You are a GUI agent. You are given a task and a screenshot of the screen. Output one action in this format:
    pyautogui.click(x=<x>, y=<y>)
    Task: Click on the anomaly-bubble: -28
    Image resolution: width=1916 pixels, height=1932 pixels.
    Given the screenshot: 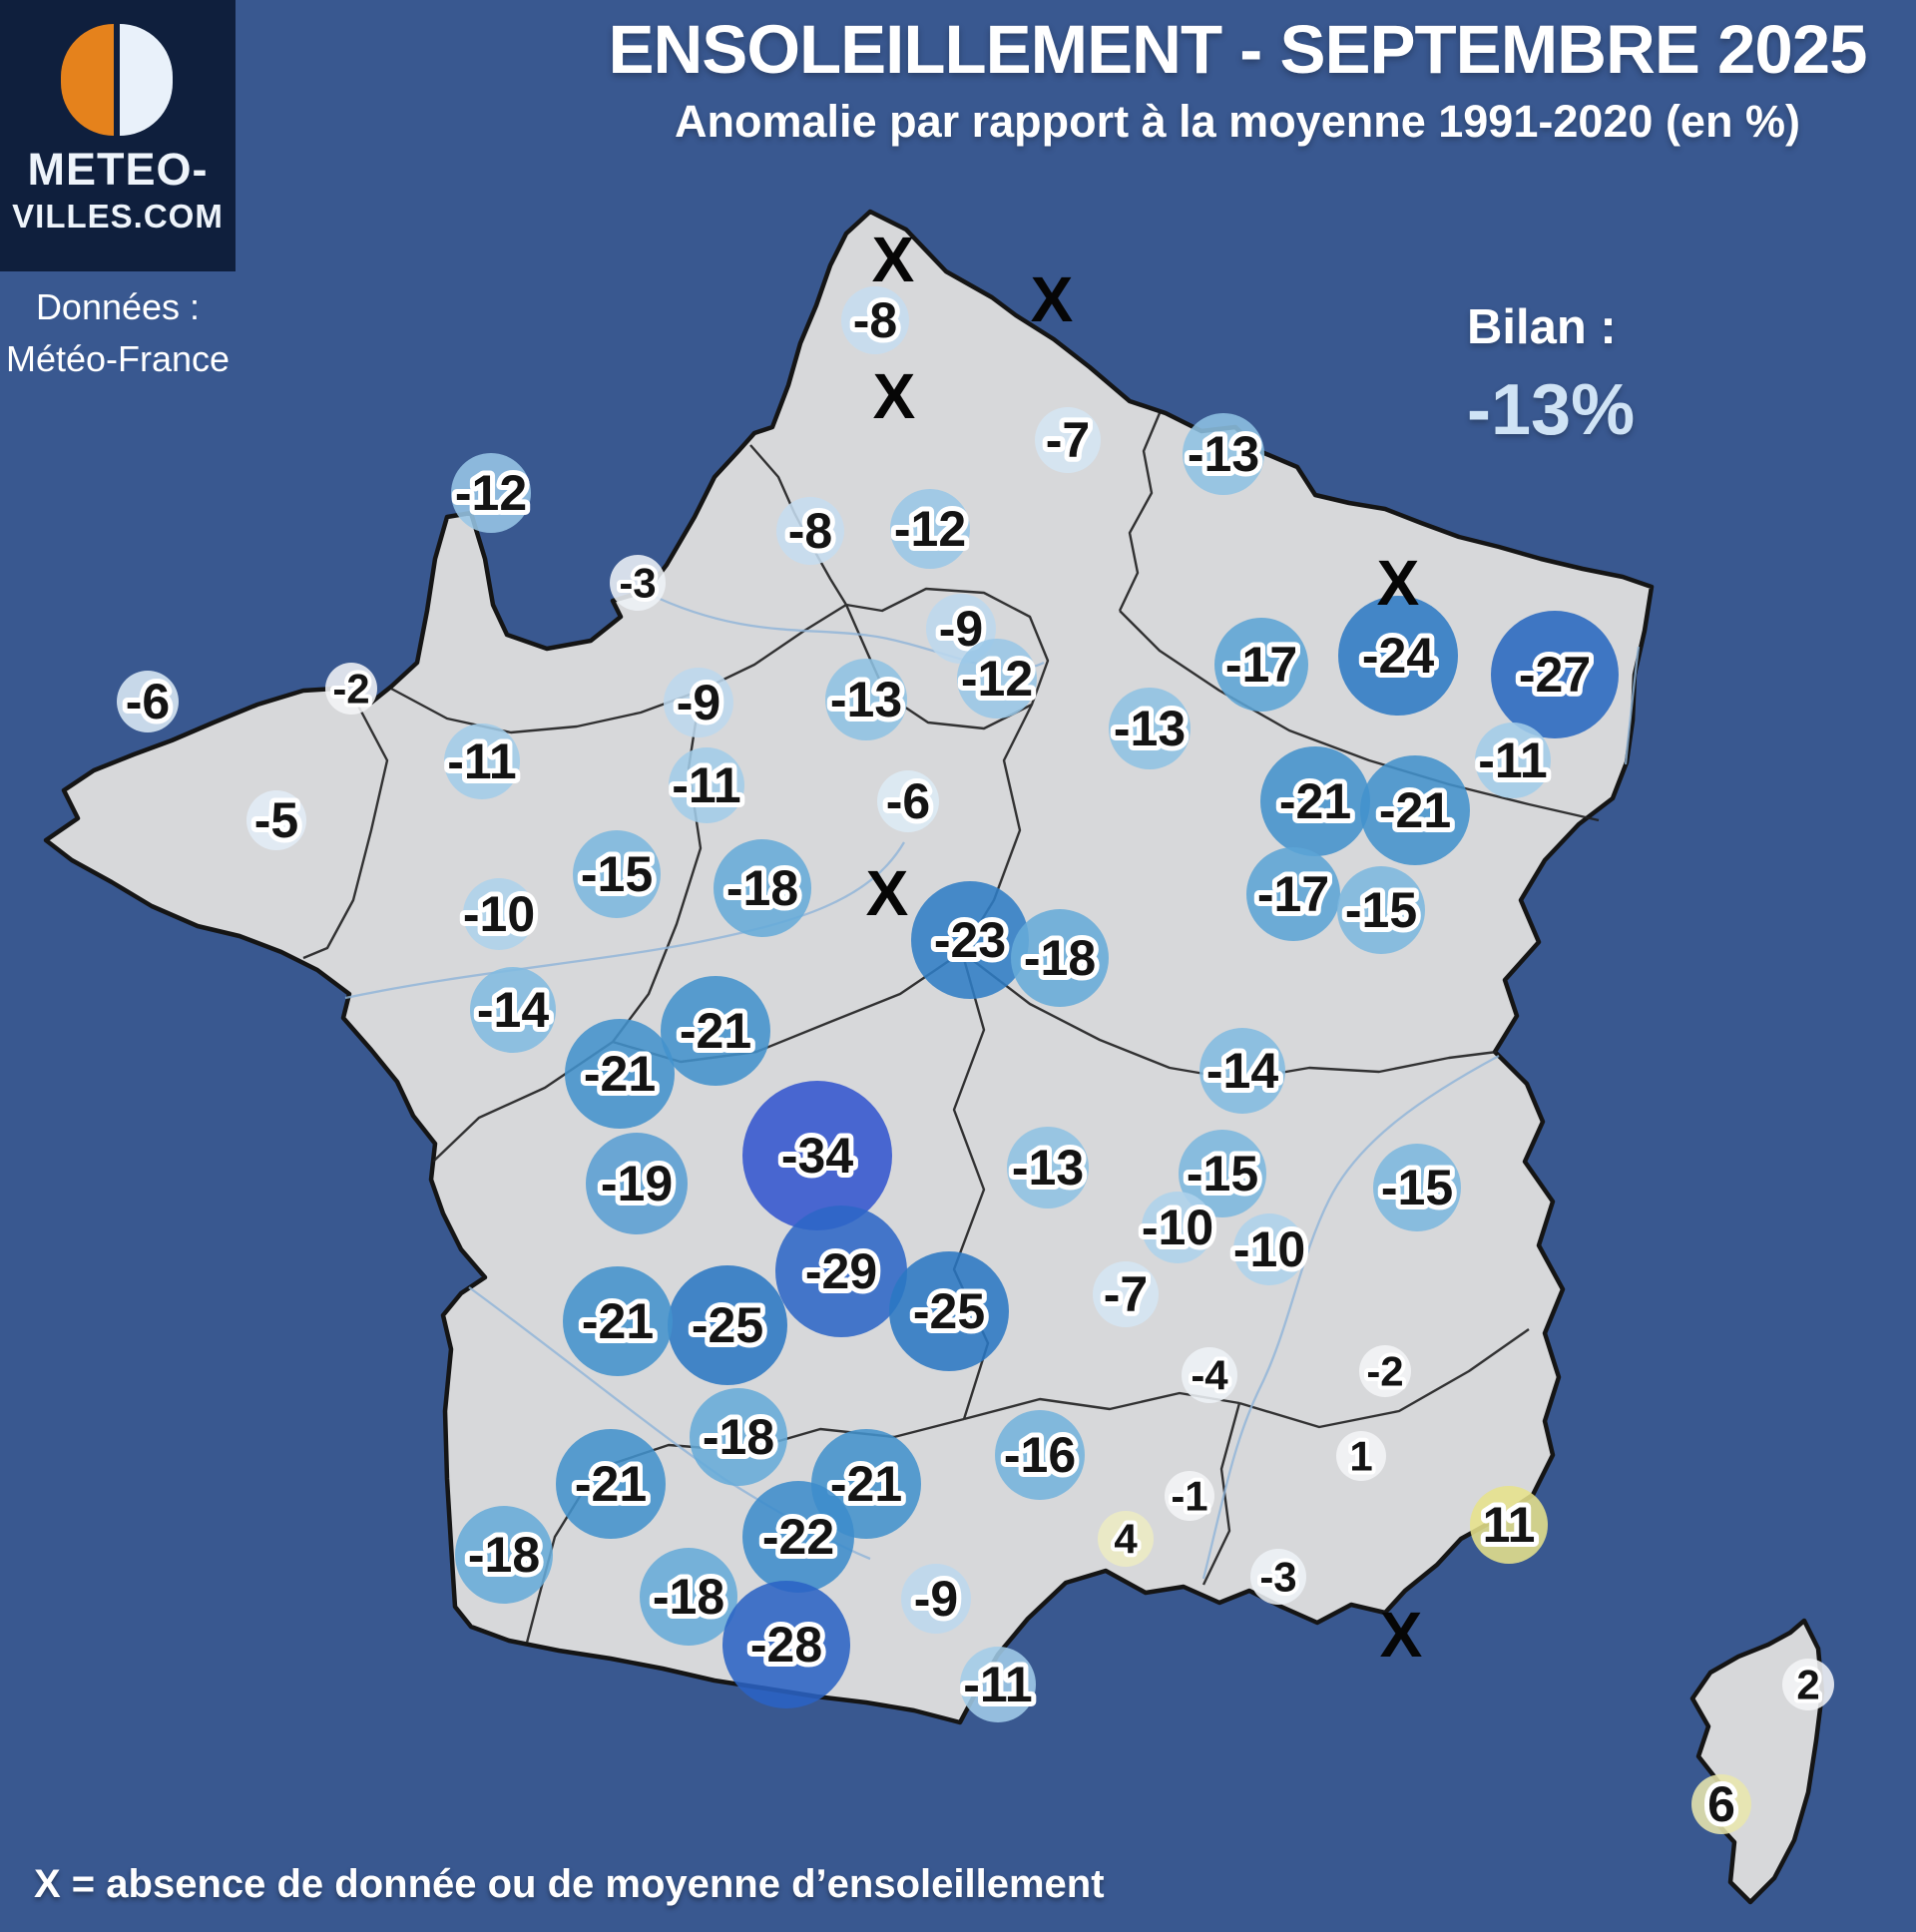 What is the action you would take?
    pyautogui.click(x=786, y=1644)
    